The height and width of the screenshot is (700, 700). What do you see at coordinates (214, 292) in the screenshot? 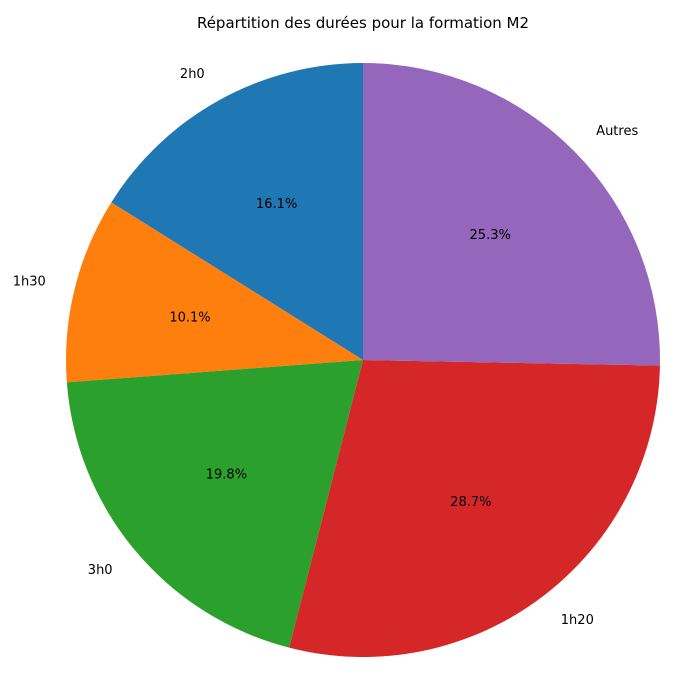
I see `pie-slice-1h30` at bounding box center [214, 292].